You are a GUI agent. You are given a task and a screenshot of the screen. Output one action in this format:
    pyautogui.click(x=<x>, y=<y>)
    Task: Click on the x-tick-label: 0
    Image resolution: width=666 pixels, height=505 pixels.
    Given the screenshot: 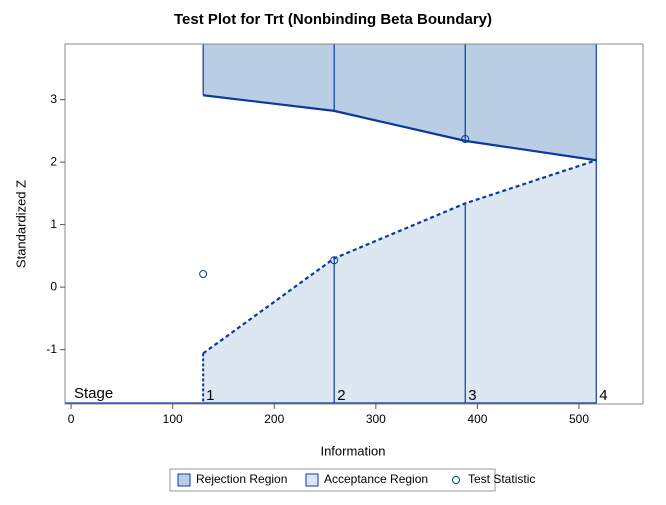 What is the action you would take?
    pyautogui.click(x=71, y=419)
    